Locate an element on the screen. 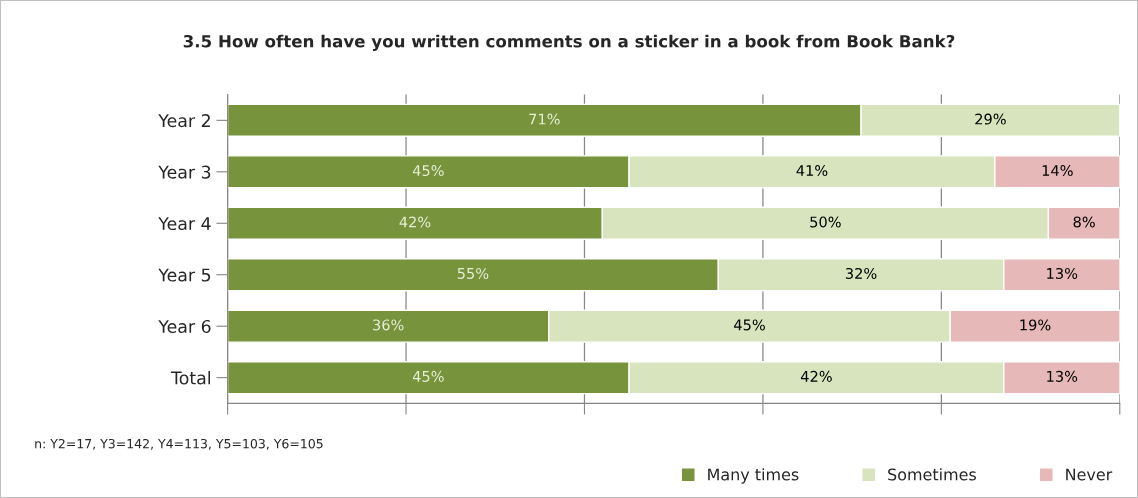 Image resolution: width=1138 pixels, height=498 pixels. y-tick-label: Year 3 is located at coordinates (184, 172).